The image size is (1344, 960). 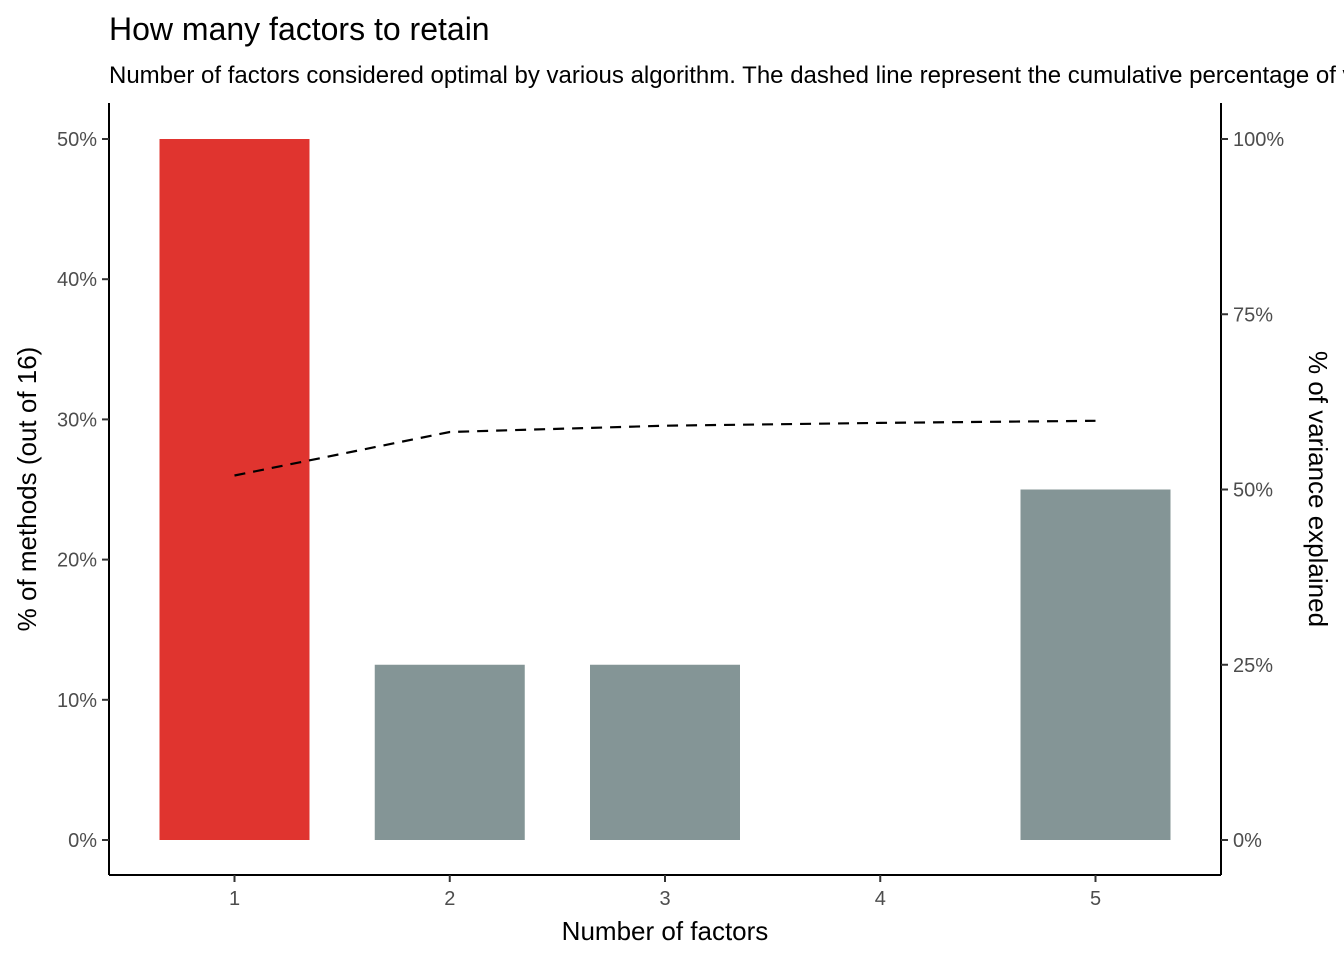 What do you see at coordinates (77, 140) in the screenshot?
I see `y-tick-label: 50%` at bounding box center [77, 140].